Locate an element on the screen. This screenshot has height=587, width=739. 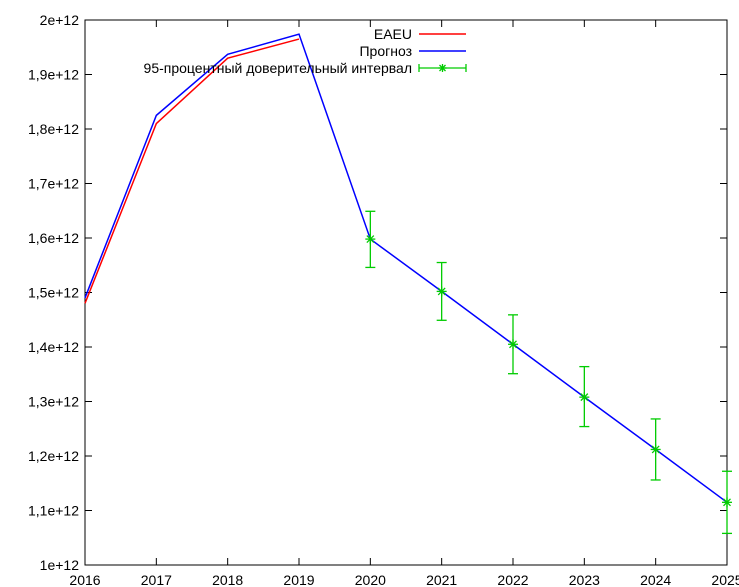
y-tick-label: 1e+12 is located at coordinates (60, 565).